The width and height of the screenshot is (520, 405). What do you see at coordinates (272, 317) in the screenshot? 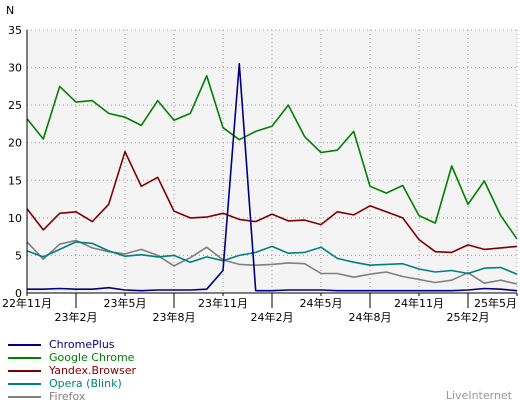
I see `x-tick-label: 24年2月` at bounding box center [272, 317].